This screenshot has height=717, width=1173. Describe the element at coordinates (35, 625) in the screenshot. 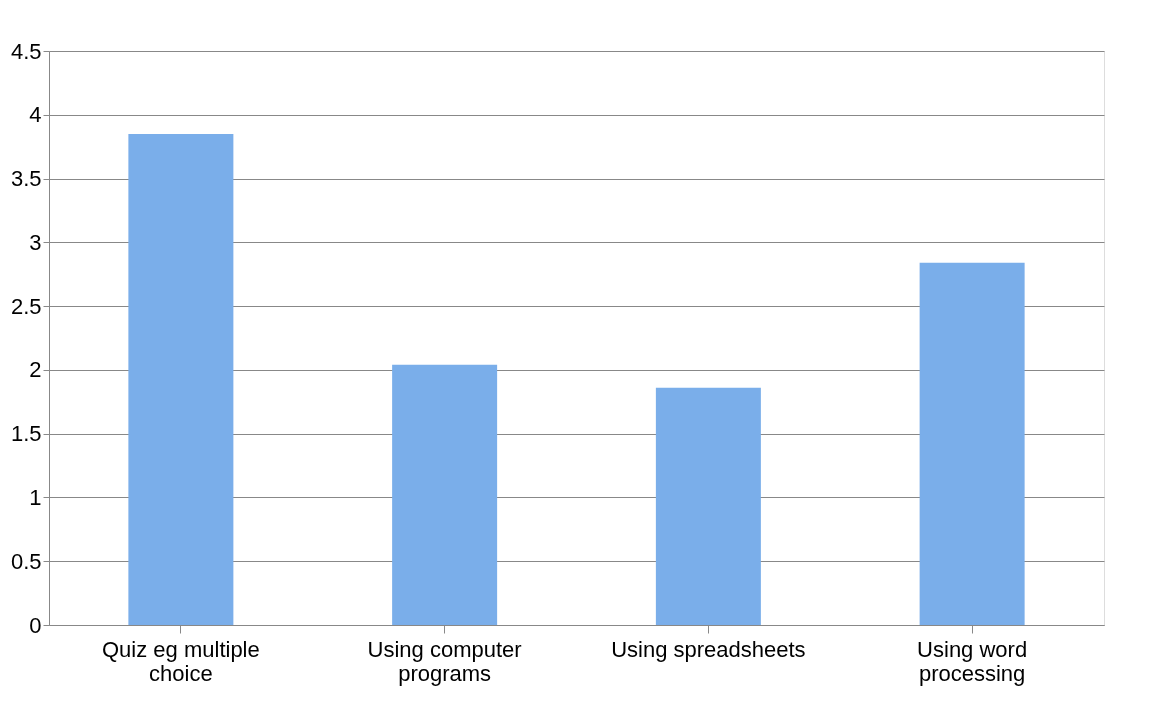

I see `y-tick-label: 0` at that location.